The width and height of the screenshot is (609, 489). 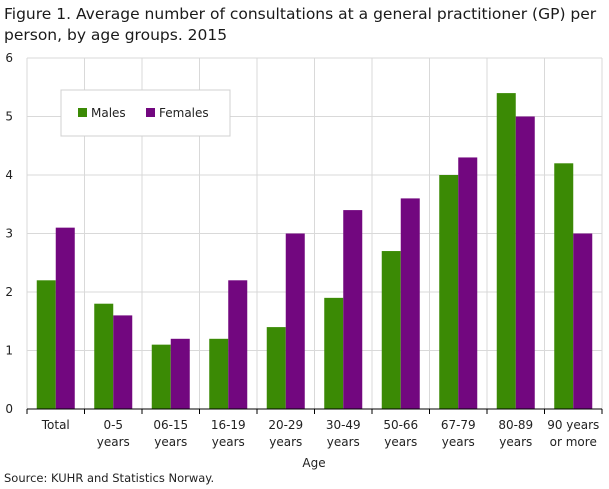 I want to click on y-tick-labels: 0 1 2 3 4 5 6, so click(x=9, y=233).